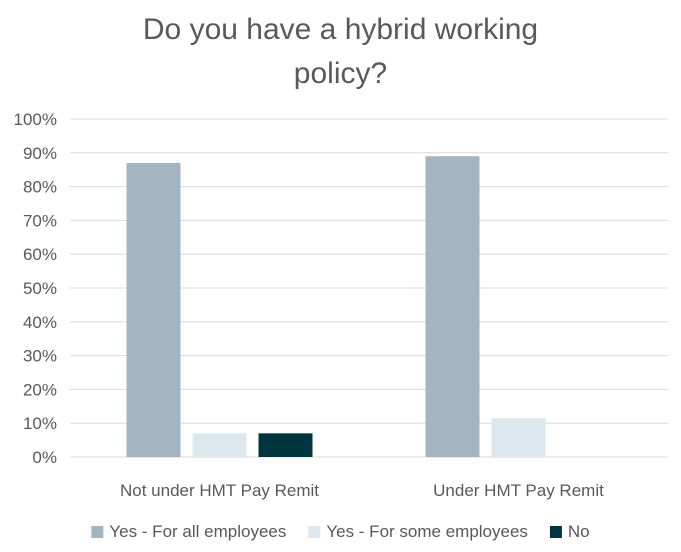 This screenshot has width=681, height=552. What do you see at coordinates (427, 531) in the screenshot?
I see `legend-label: Yes - For some employees` at bounding box center [427, 531].